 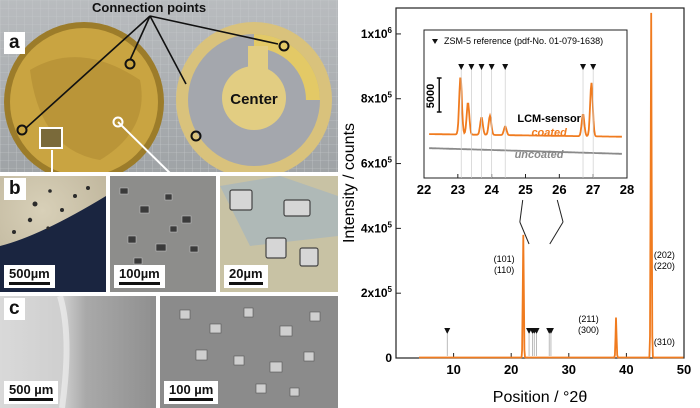 I want to click on panel-b-photo-2: 100µm, so click(x=163, y=234).